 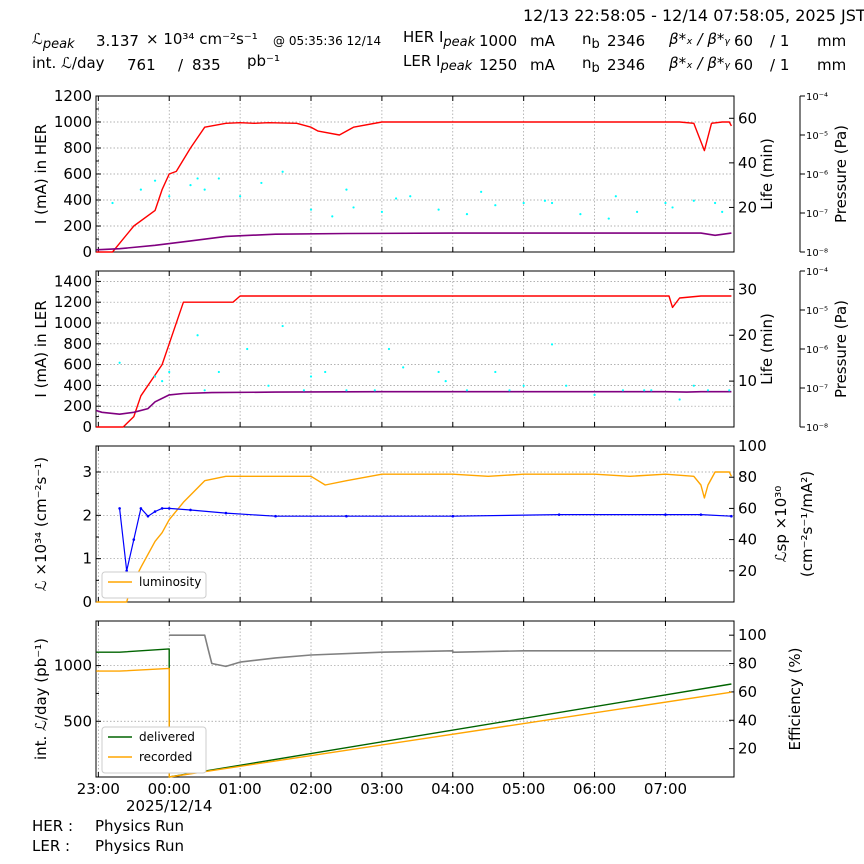 What do you see at coordinates (594, 789) in the screenshot?
I see `xtick-label-7: 06:00` at bounding box center [594, 789].